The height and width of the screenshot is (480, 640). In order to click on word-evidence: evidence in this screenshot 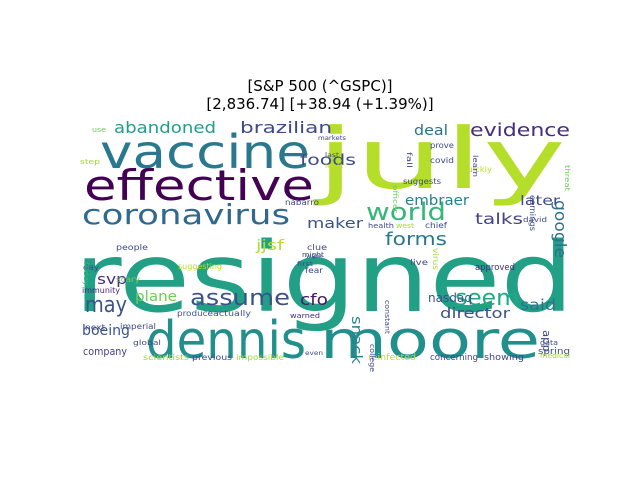, I will do `click(520, 130)`.